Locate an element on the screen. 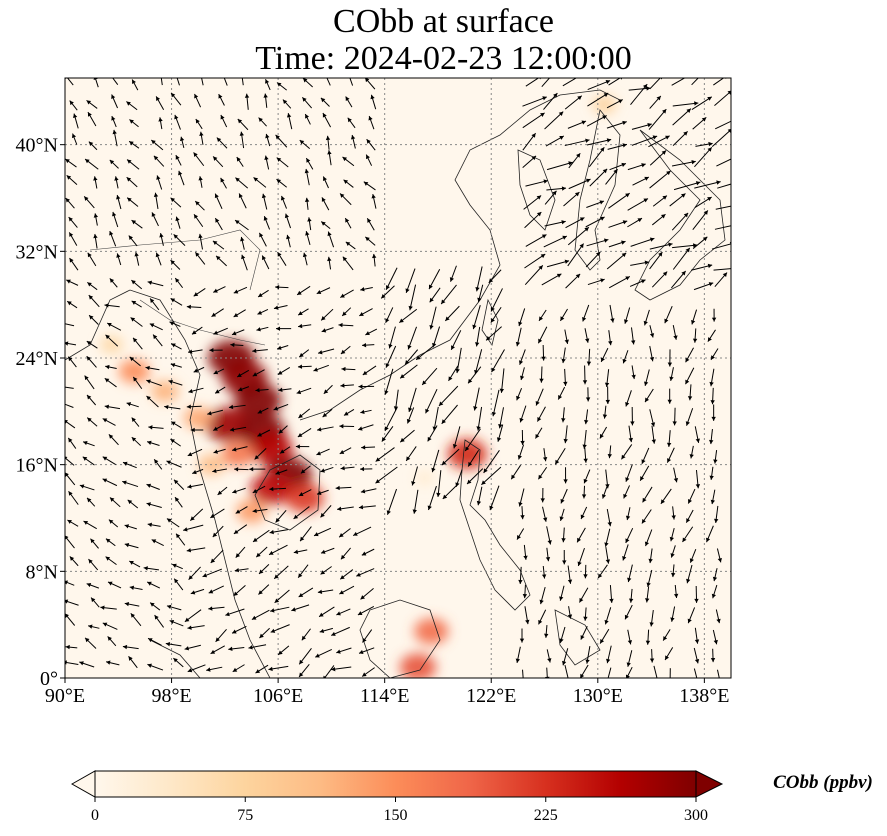 Image resolution: width=887 pixels, height=836 pixels. lon-tick-label: 130°E is located at coordinates (598, 696).